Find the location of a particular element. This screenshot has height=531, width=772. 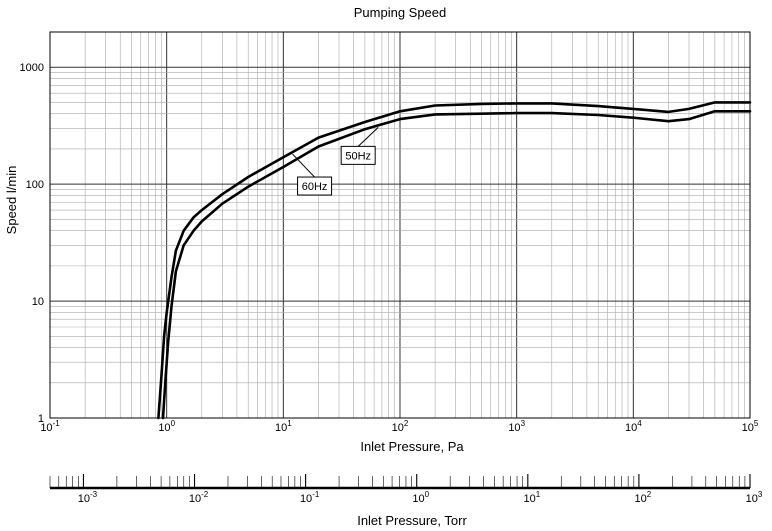

torr-tick-label: 10⁻¹ is located at coordinates (310, 497).